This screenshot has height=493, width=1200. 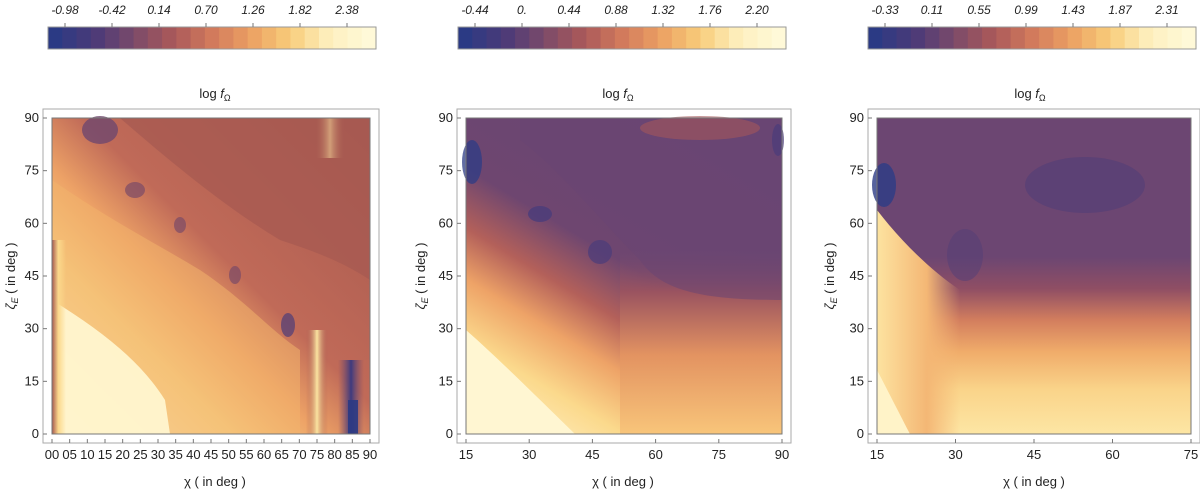 I want to click on colorbar-3-tick: 2.31, so click(x=1166, y=10).